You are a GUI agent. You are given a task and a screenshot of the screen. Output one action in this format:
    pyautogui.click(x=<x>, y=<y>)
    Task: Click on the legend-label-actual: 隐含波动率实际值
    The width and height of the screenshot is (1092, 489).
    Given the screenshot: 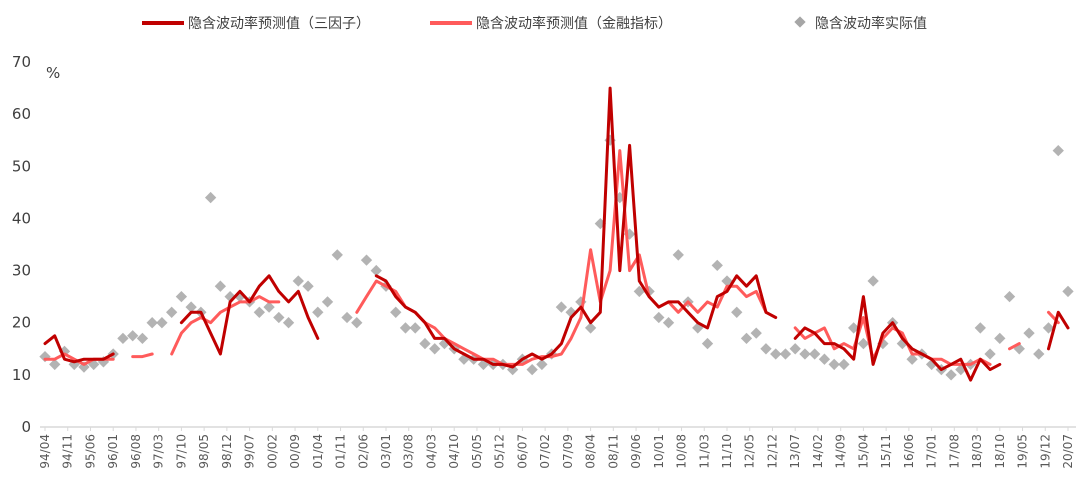 What is the action you would take?
    pyautogui.click(x=871, y=23)
    